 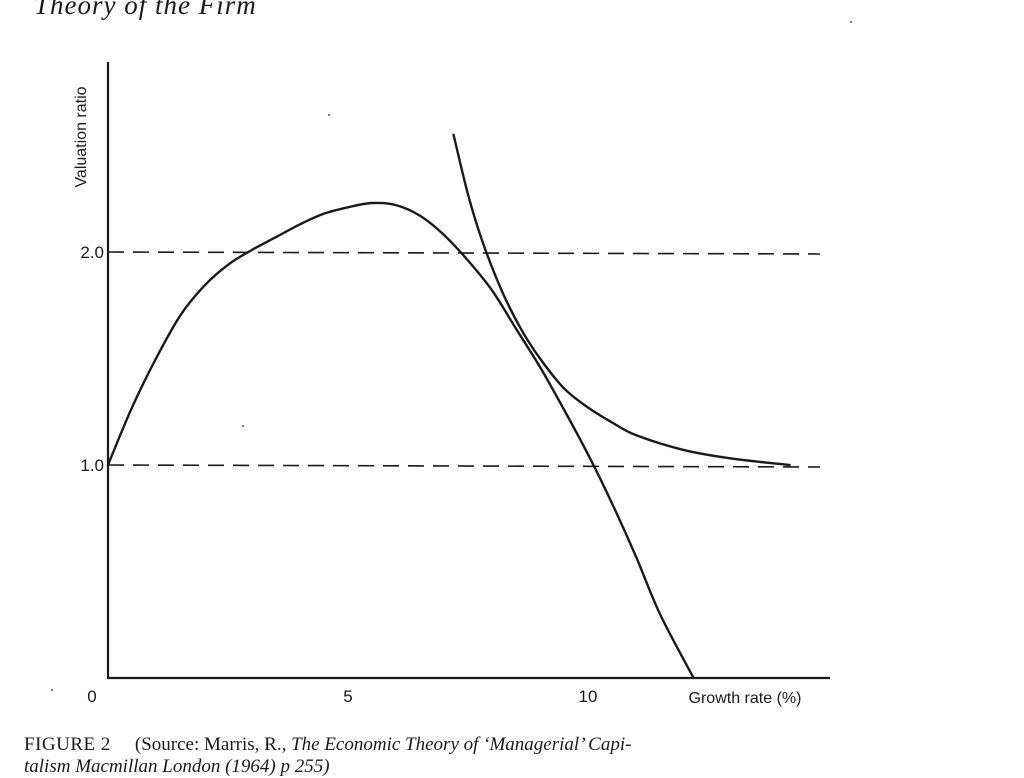 I want to click on figure-caption-line2: talism Macmillan London (1964) p 255), so click(x=177, y=766).